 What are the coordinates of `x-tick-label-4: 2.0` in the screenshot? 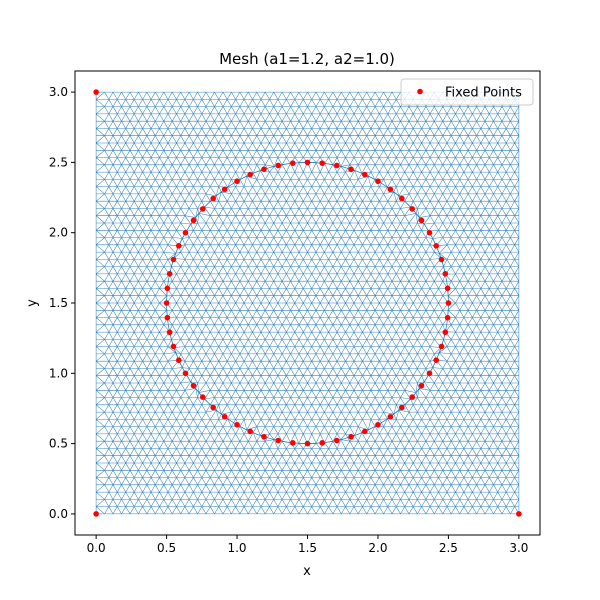 It's located at (377, 548).